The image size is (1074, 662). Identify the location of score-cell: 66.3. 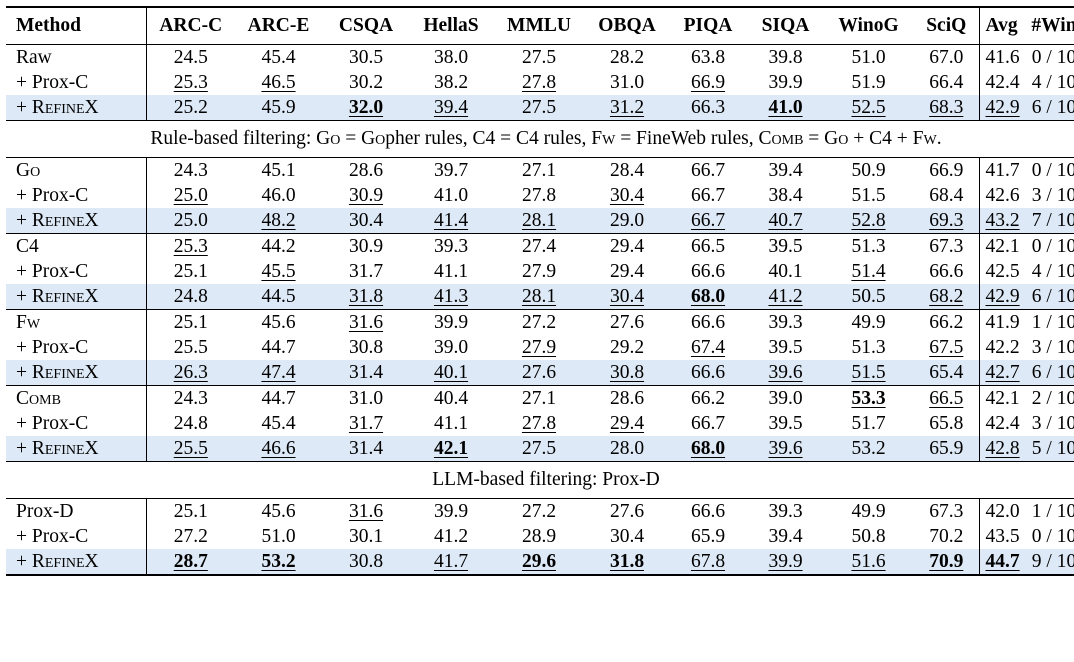
(708, 108).